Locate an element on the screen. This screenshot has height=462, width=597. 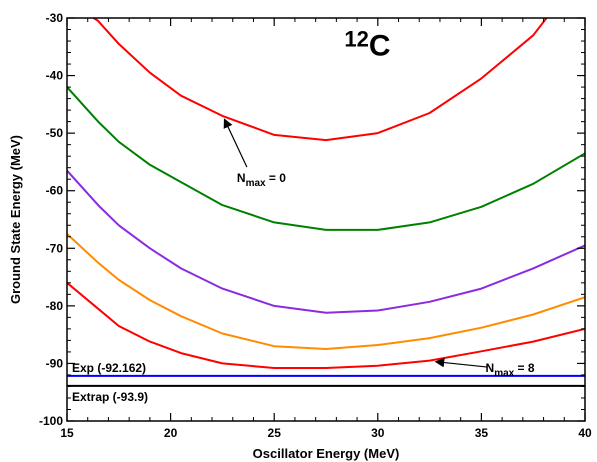
reference-line-label-1: Exp (-92.162) is located at coordinates (109, 368).